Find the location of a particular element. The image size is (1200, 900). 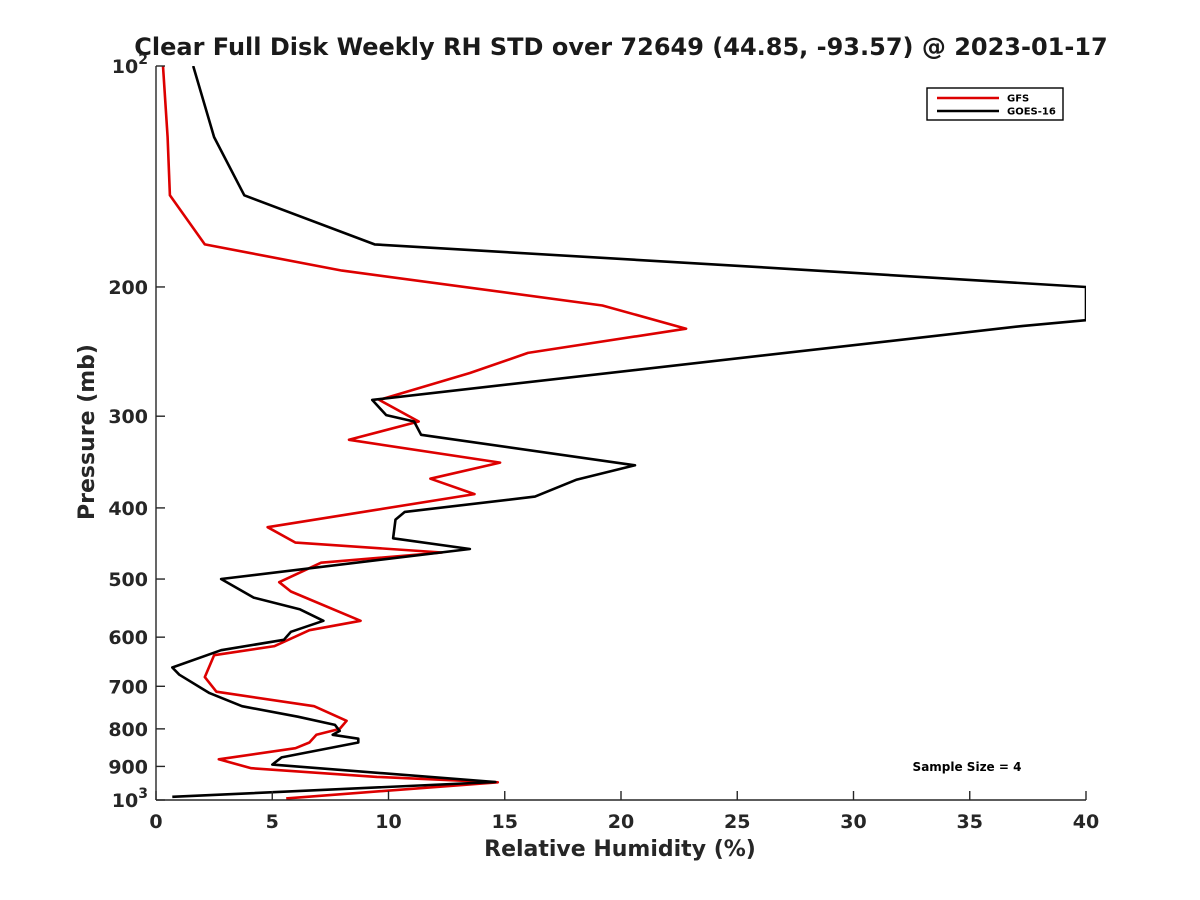

x-tick-label: 20 is located at coordinates (621, 822).